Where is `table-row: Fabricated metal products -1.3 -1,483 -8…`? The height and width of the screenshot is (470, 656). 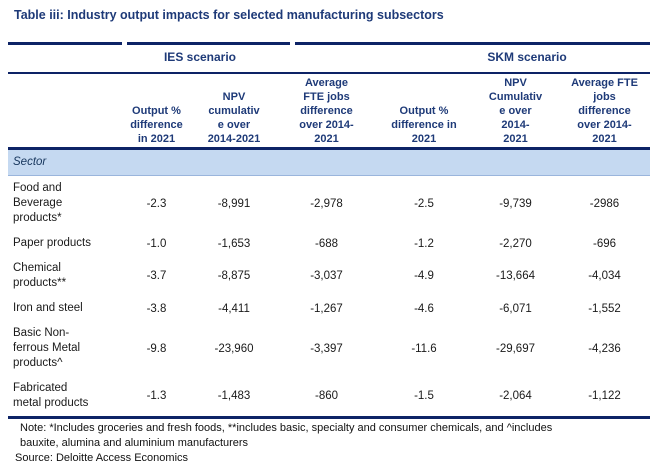
table-row: Fabricated metal products -1.3 -1,483 -8… is located at coordinates (329, 396).